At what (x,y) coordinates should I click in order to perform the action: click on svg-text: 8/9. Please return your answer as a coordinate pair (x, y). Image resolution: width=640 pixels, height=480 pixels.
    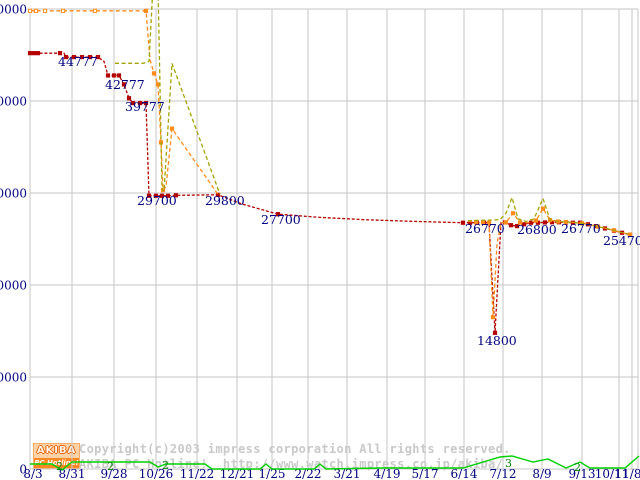
    Looking at the image, I should click on (541, 473).